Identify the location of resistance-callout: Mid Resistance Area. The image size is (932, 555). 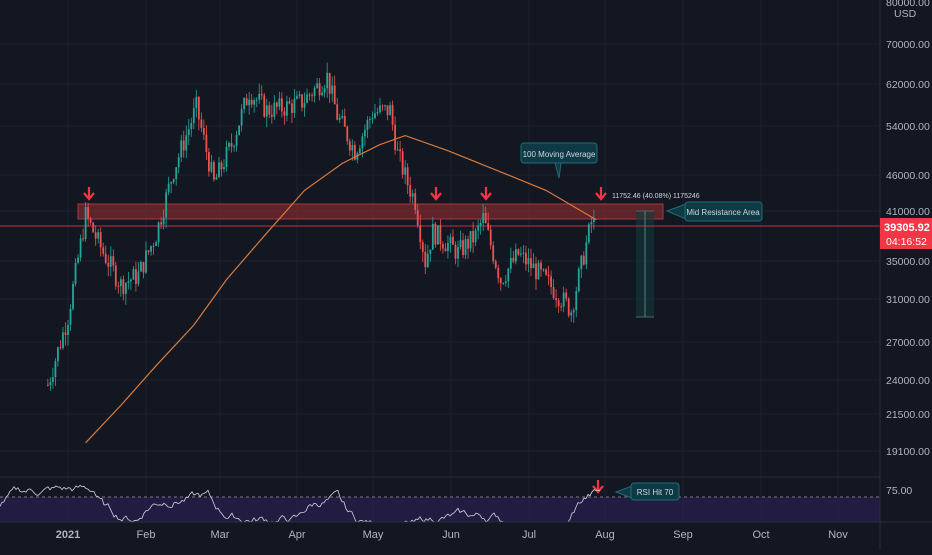
(714, 211).